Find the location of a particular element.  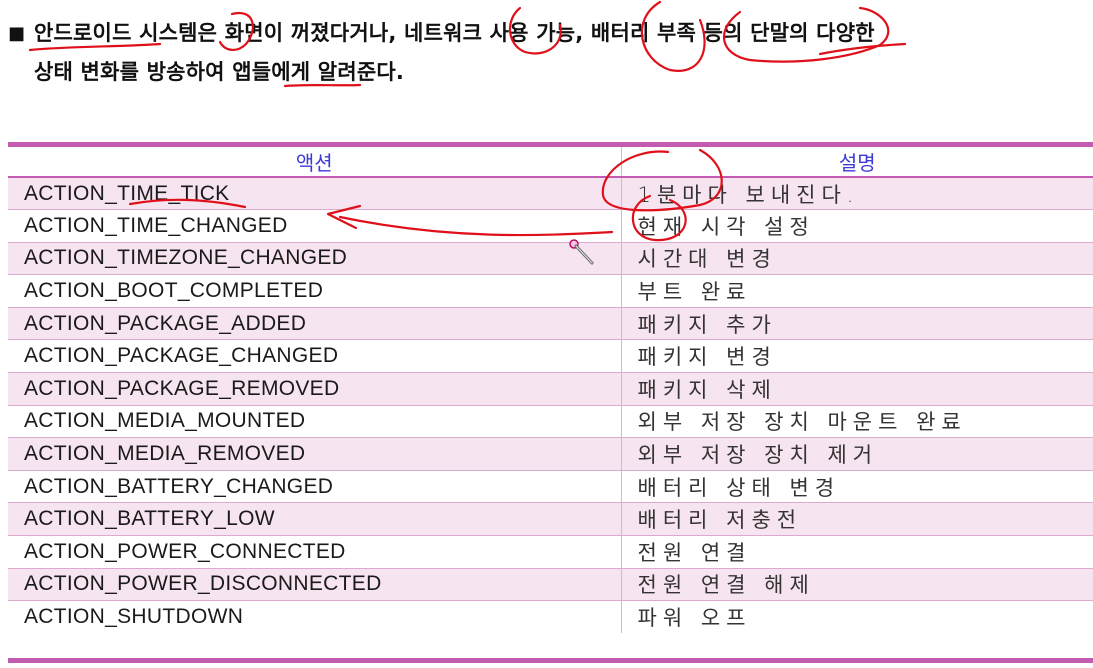

table-row: ACTION_BATTERY_CHANGED 배터리 상태 변경 is located at coordinates (550, 487).